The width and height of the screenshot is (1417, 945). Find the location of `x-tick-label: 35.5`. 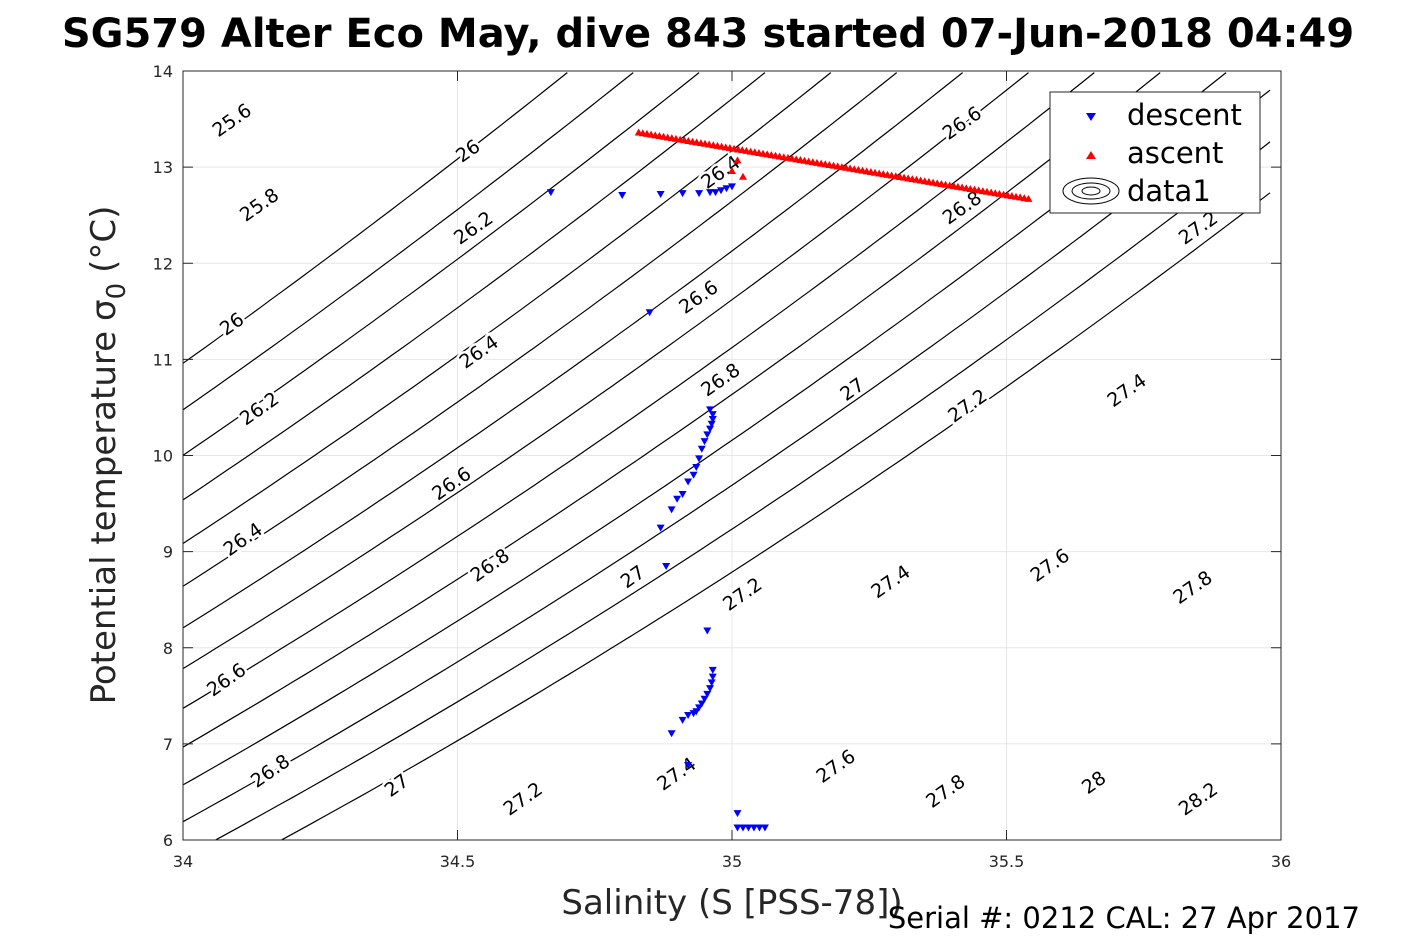

x-tick-label: 35.5 is located at coordinates (1007, 861).